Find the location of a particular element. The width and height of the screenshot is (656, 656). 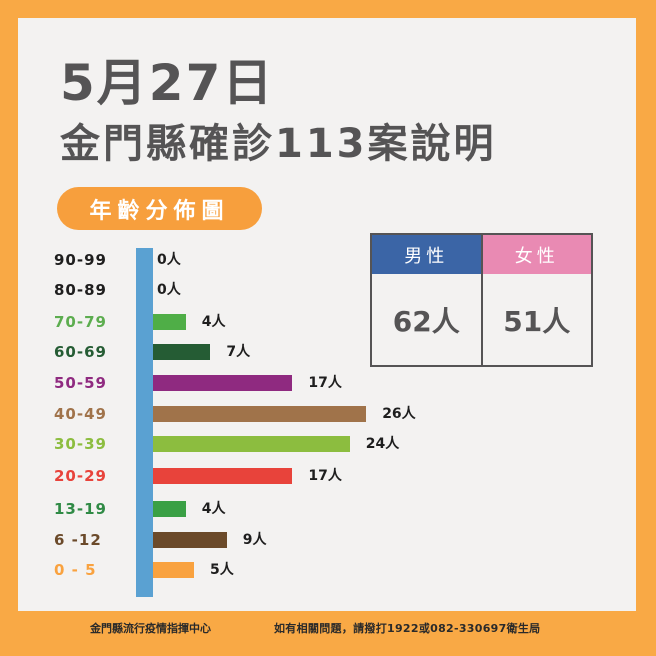

chart-row: 40-49 26人 is located at coordinates (318, 414).